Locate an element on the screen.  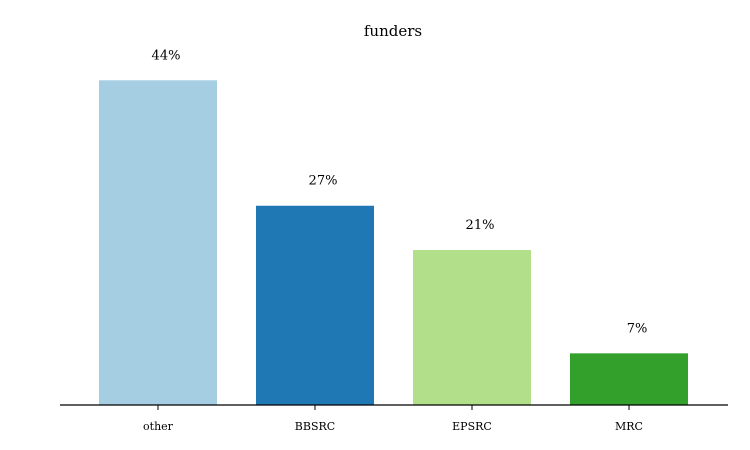
chart-title: funders is located at coordinates (393, 31).